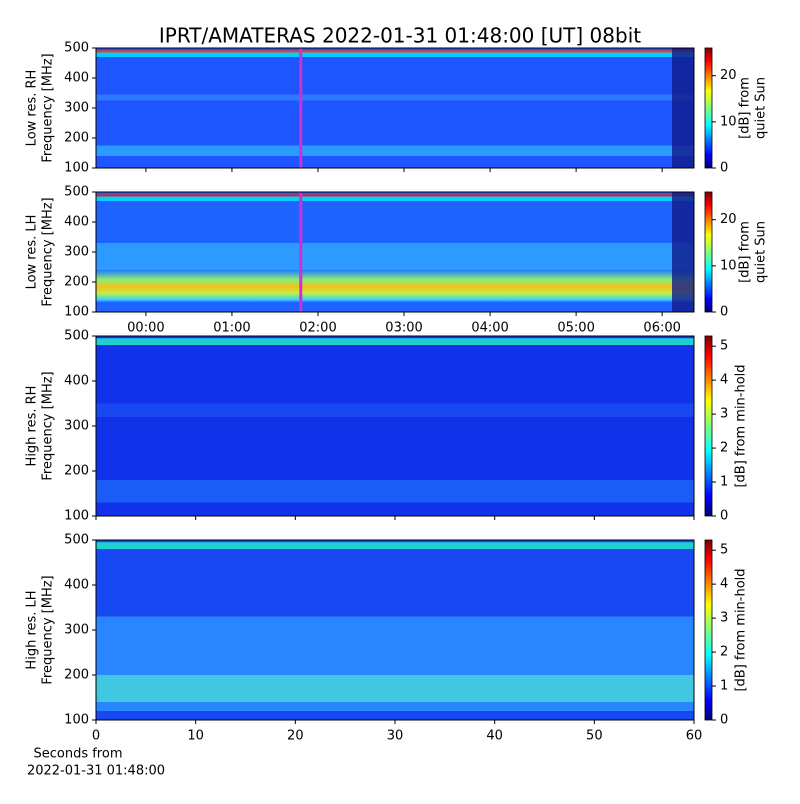 Image resolution: width=800 pixels, height=804 pixels. I want to click on x-tick-label: 01:00, so click(231, 328).